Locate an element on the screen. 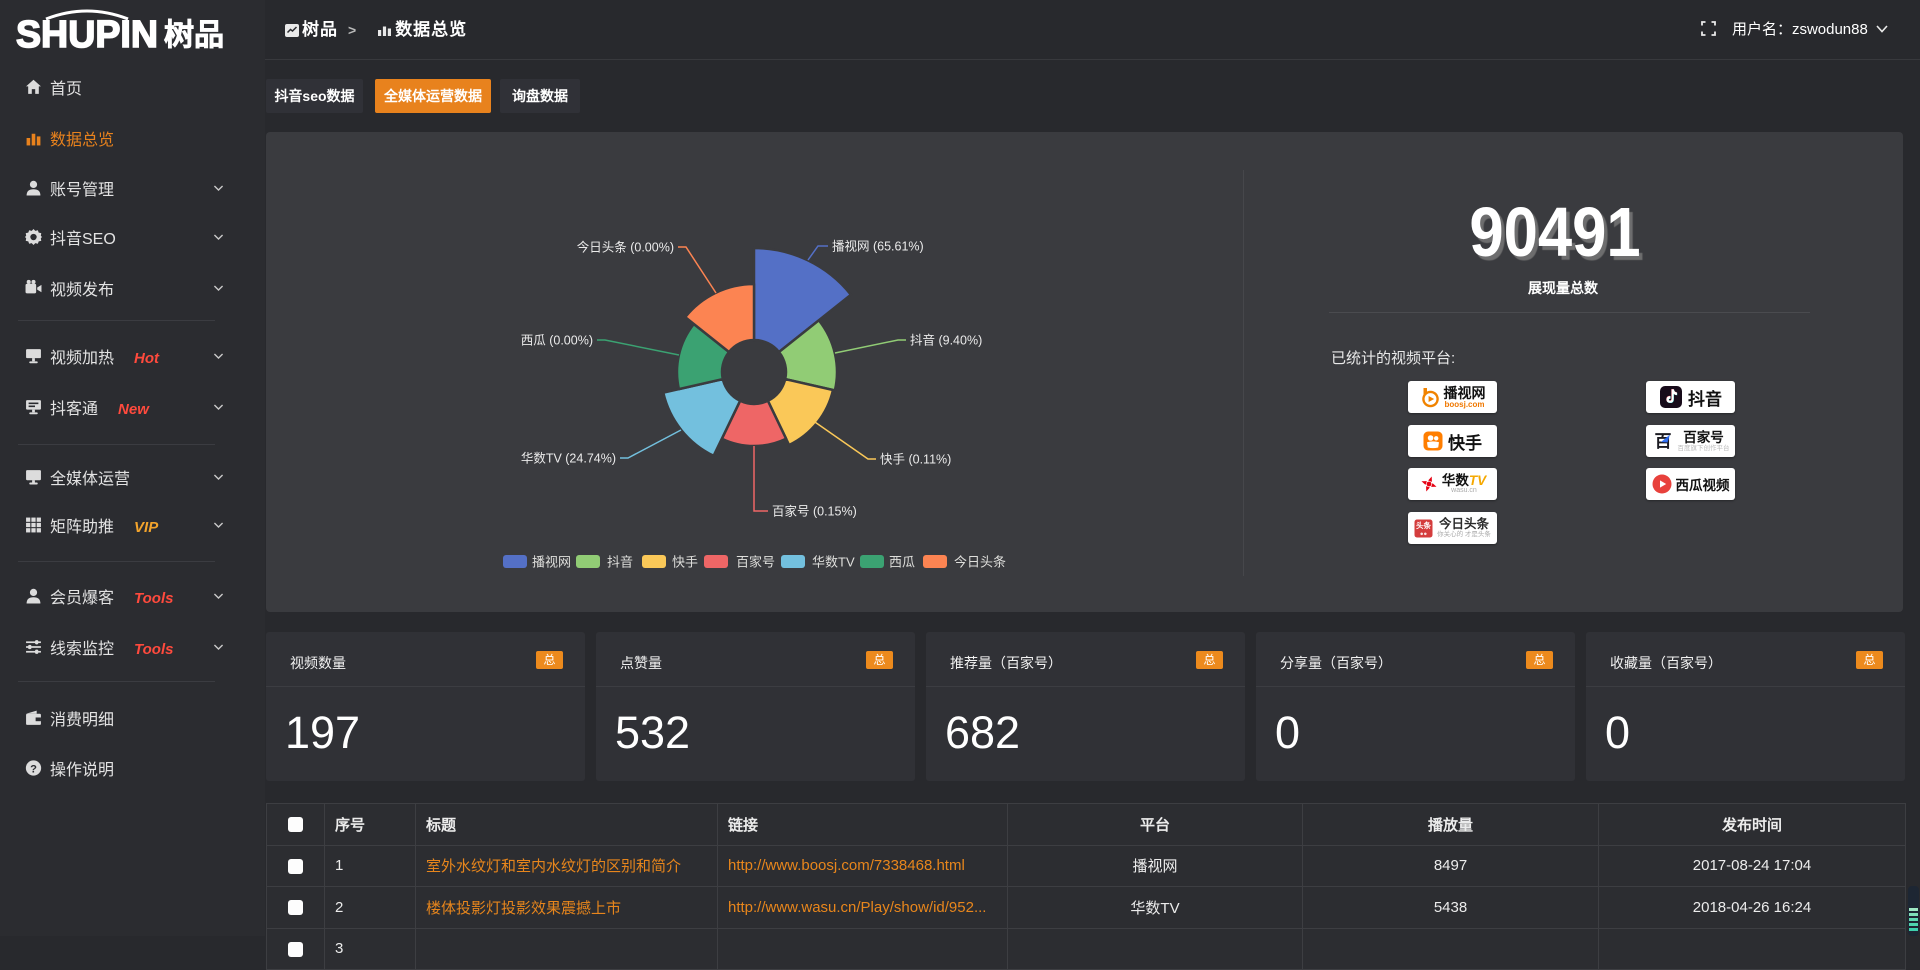 The height and width of the screenshot is (970, 1920). svg-text: 西瓜 (0.00%) is located at coordinates (557, 340).